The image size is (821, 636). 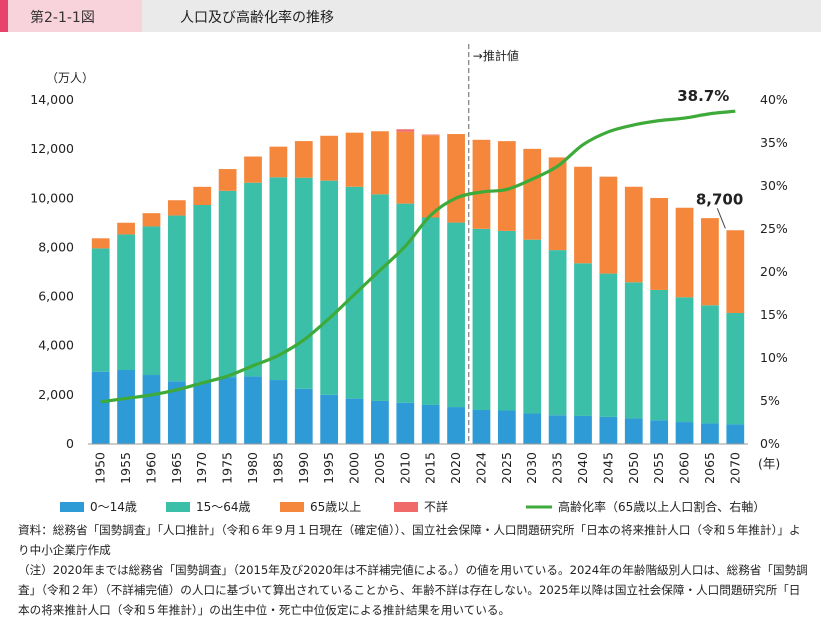 I want to click on figure-number-box: 第2-1-1図, so click(x=71, y=16).